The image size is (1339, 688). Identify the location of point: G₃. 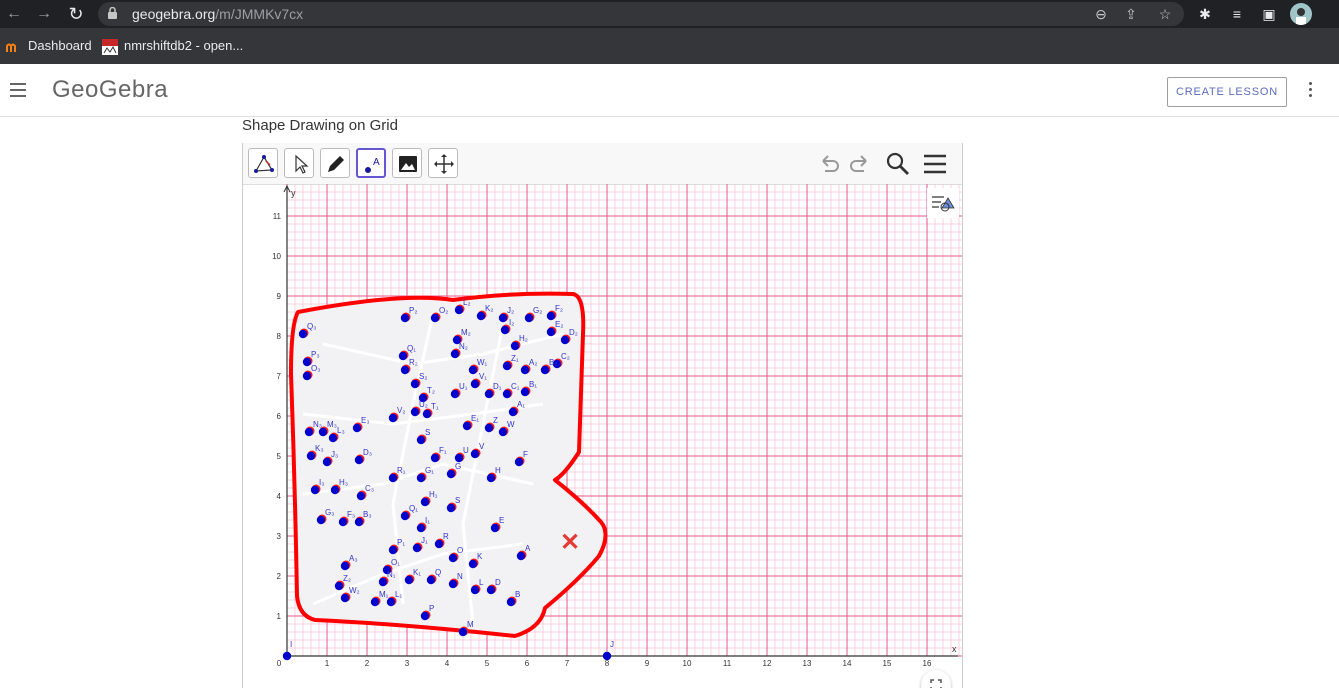
(325, 516).